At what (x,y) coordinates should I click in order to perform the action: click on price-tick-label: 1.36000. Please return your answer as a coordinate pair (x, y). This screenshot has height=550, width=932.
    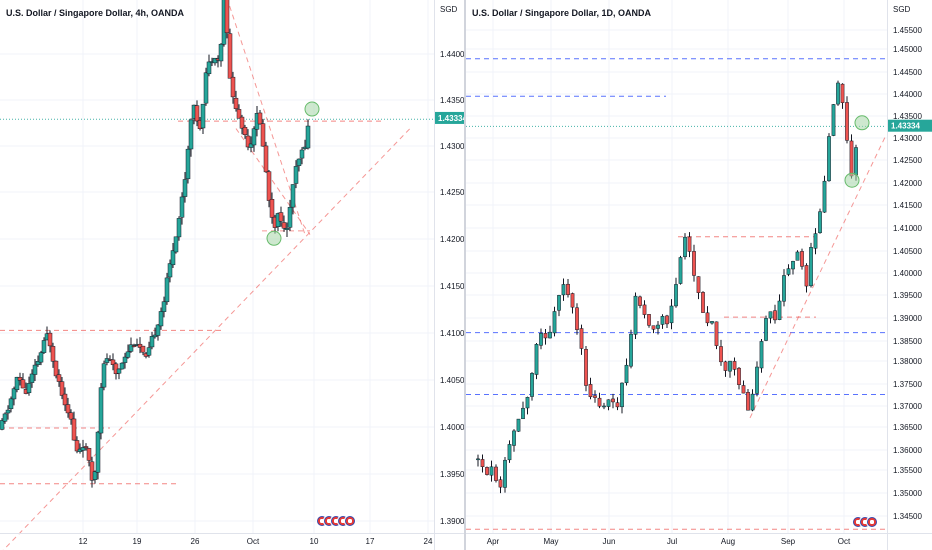
    Looking at the image, I should click on (907, 450).